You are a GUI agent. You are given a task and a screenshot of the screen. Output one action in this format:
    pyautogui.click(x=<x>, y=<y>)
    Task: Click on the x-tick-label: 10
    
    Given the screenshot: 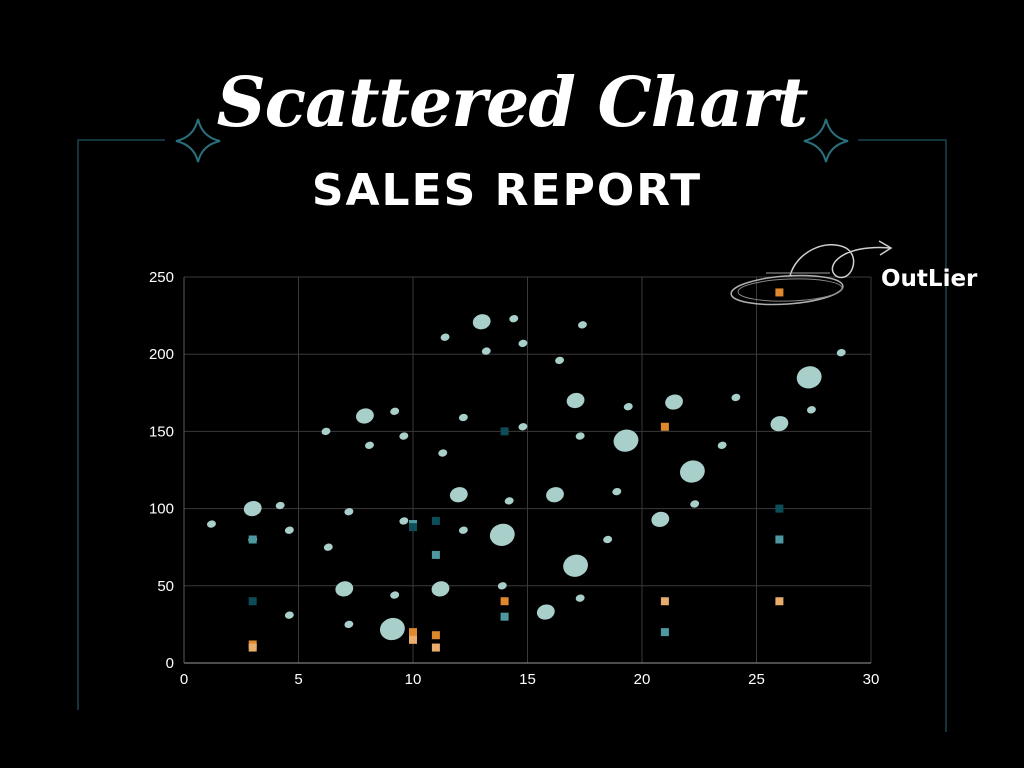 What is the action you would take?
    pyautogui.click(x=413, y=679)
    